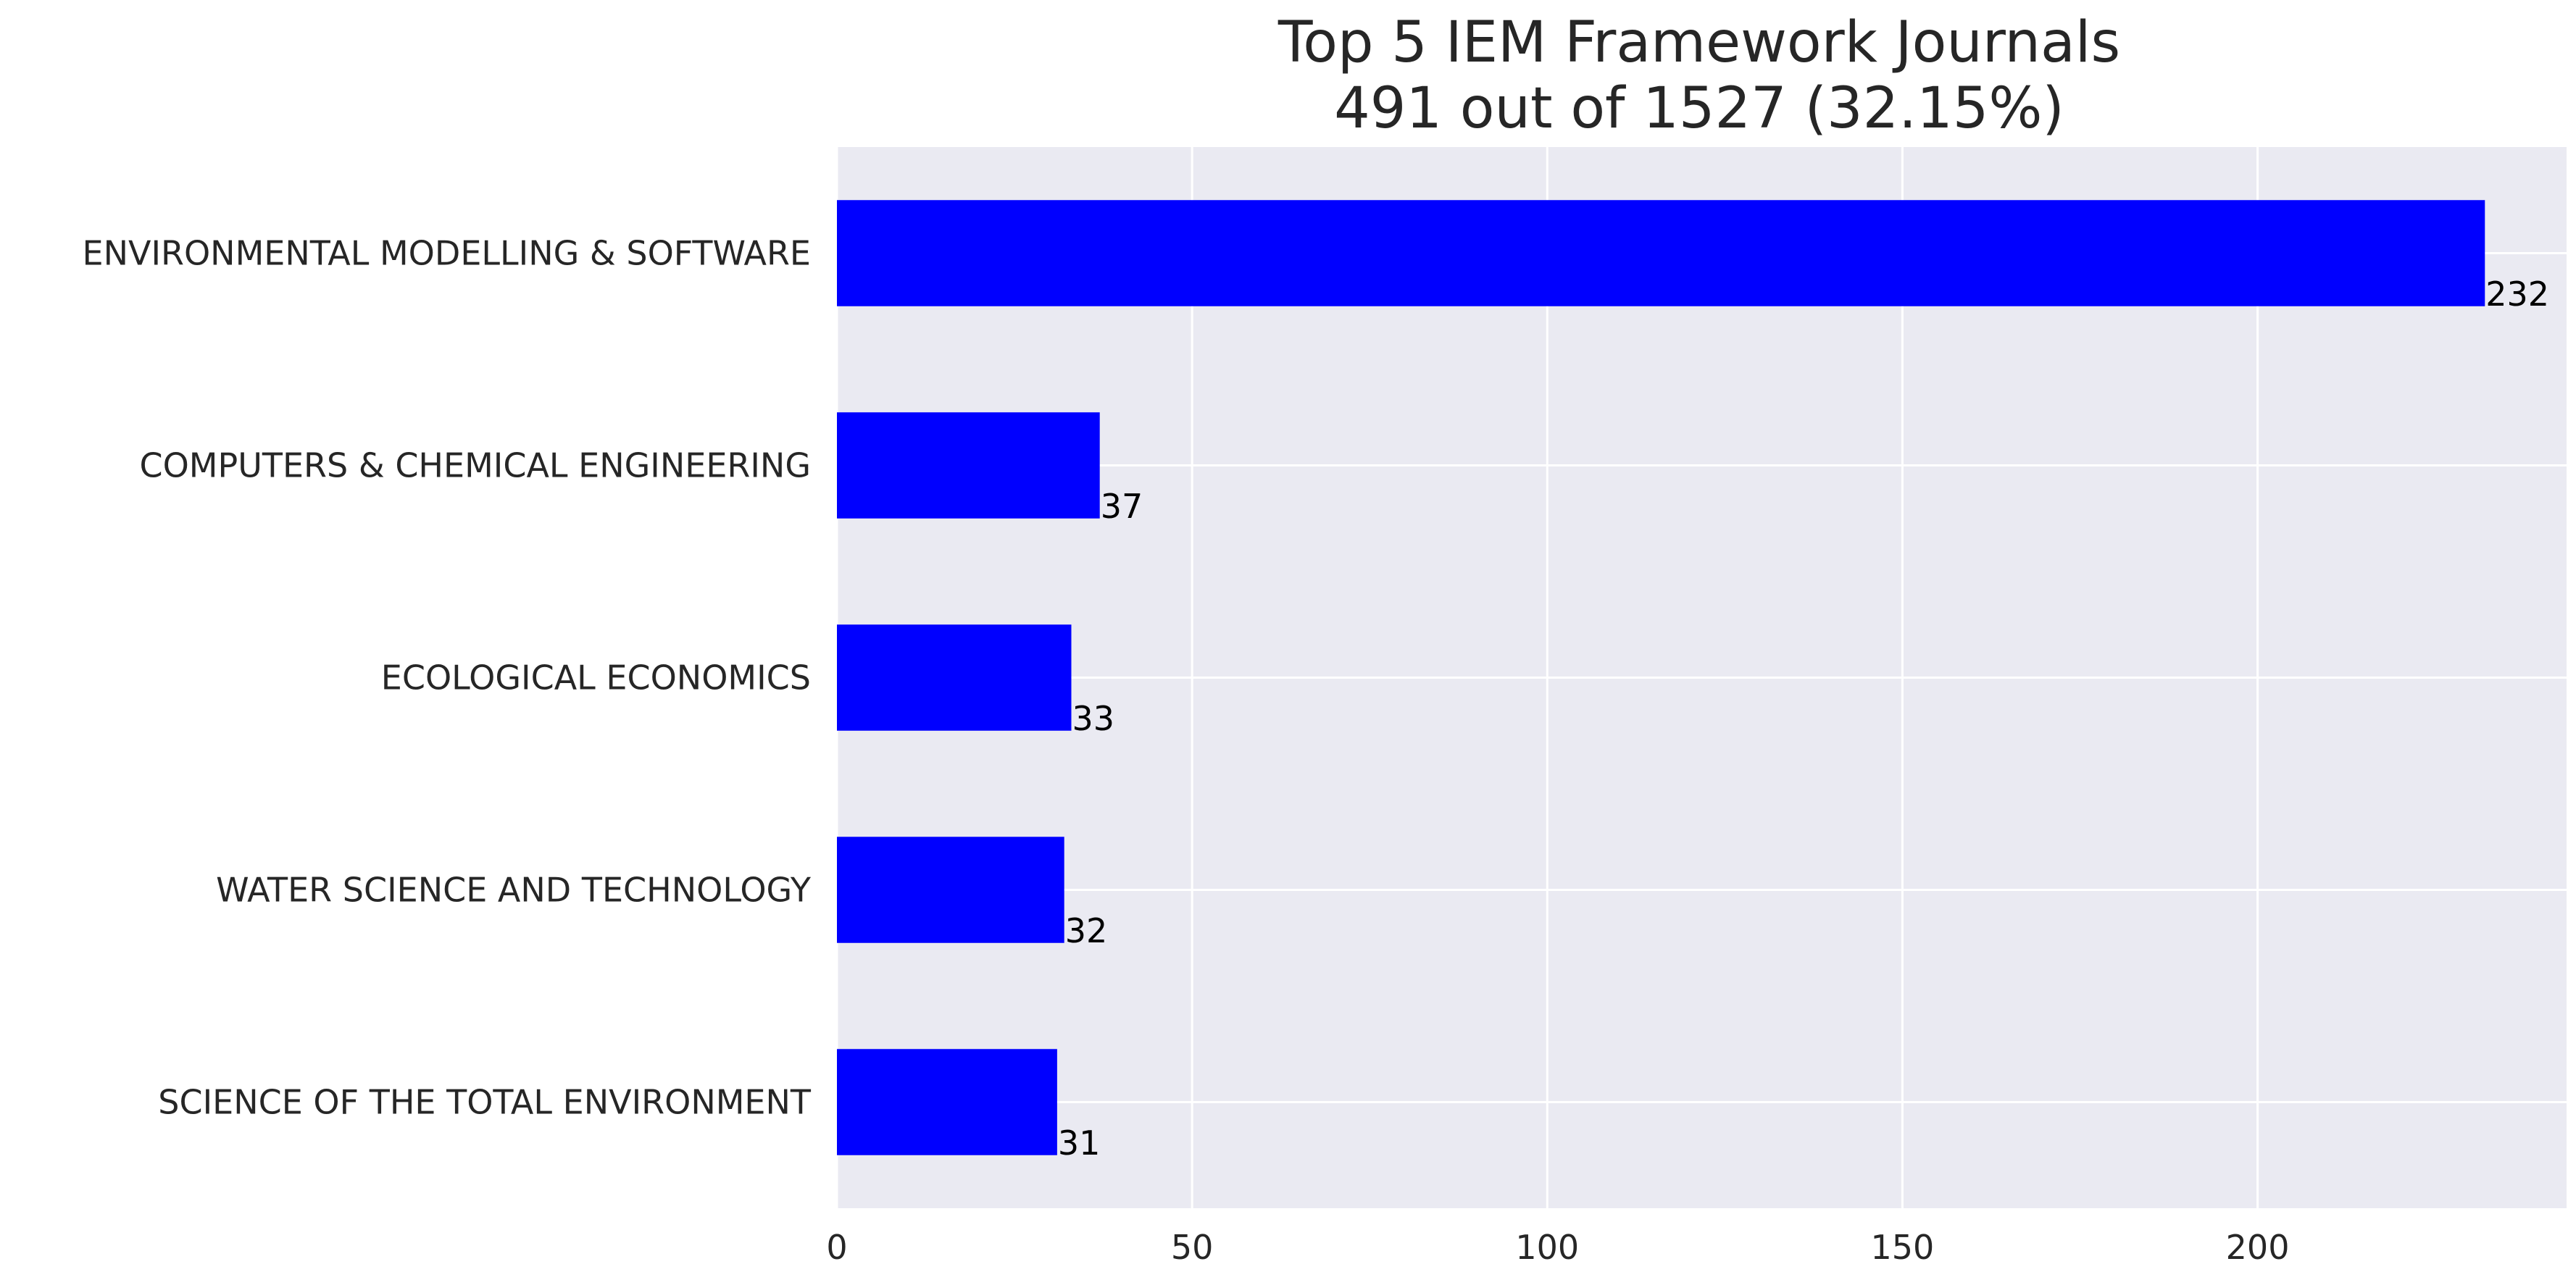 The height and width of the screenshot is (1285, 2576). What do you see at coordinates (485, 1102) in the screenshot?
I see `category-label-4: SCIENCE OF THE TOTAL ENVIRONMENT` at bounding box center [485, 1102].